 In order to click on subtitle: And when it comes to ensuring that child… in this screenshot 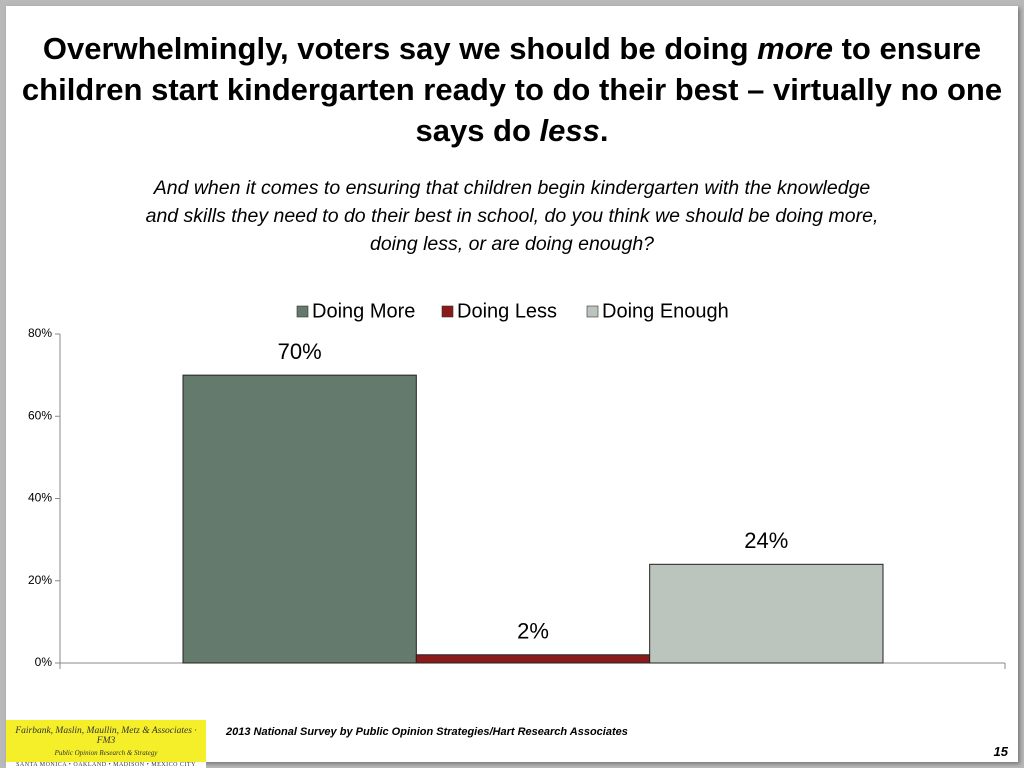, I will do `click(512, 216)`.